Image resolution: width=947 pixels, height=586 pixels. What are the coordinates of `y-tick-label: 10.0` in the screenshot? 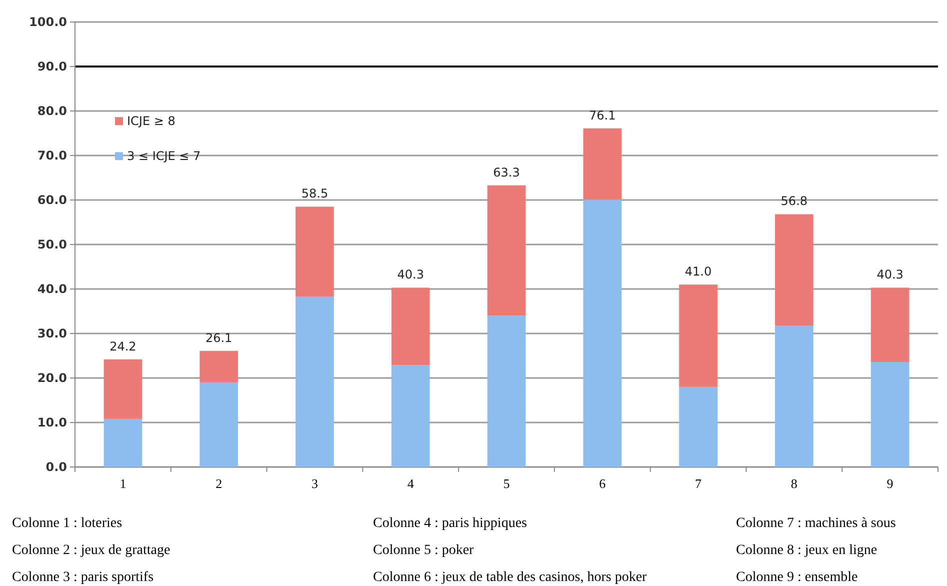 It's located at (52, 422).